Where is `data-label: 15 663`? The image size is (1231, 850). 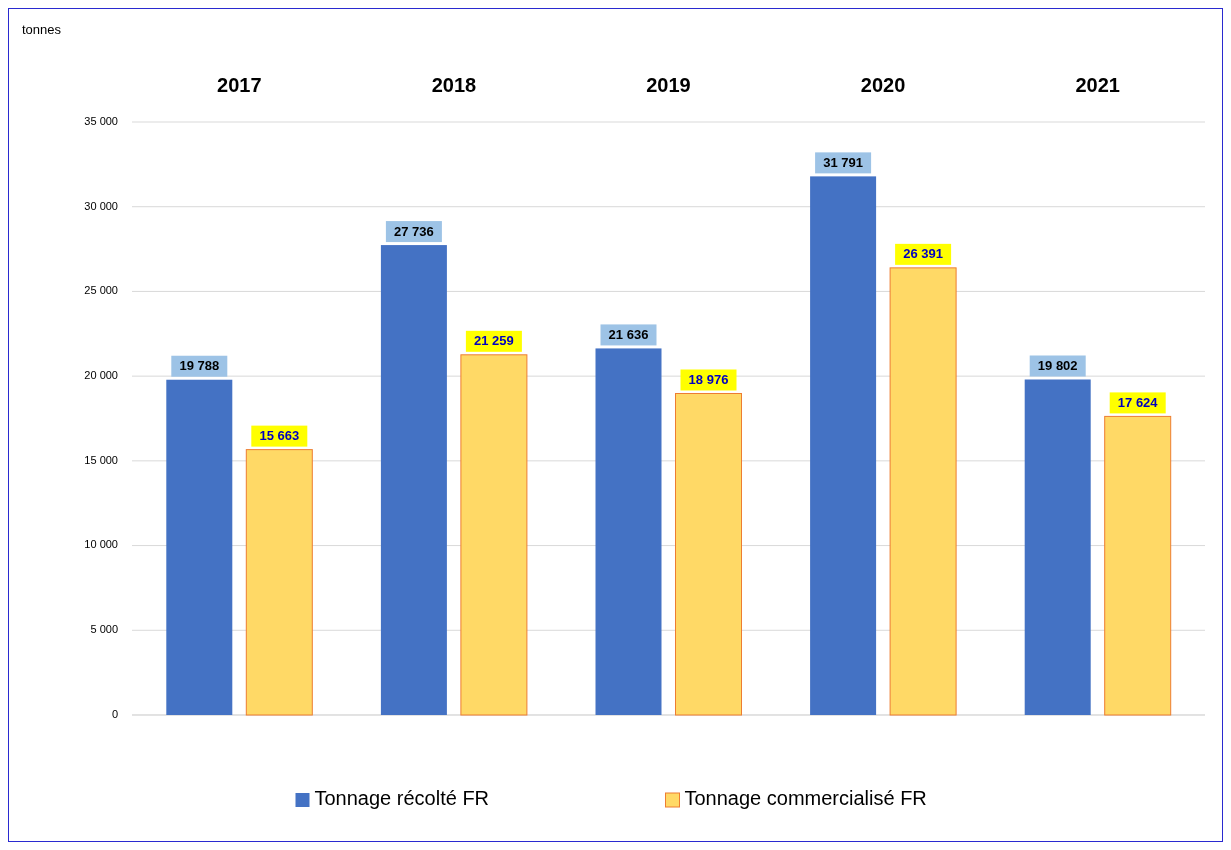 data-label: 15 663 is located at coordinates (279, 436).